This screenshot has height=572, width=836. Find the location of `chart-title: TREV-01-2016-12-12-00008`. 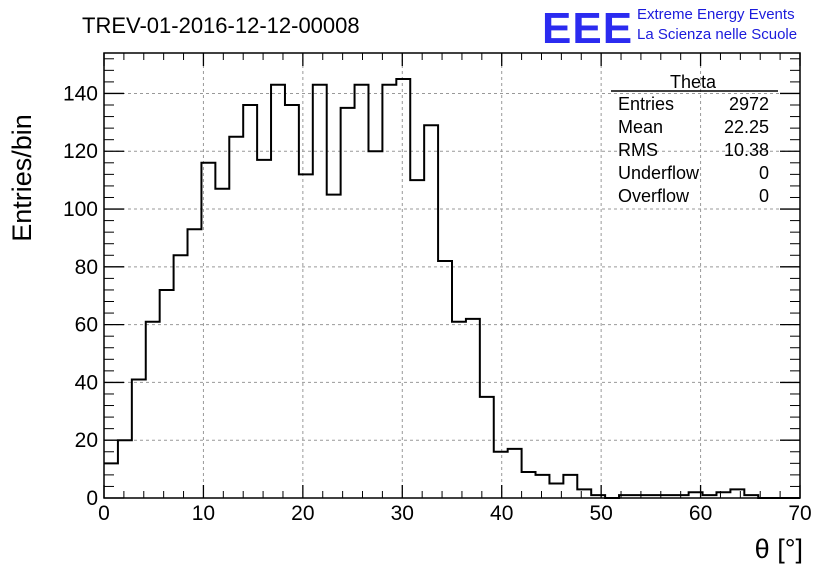

chart-title: TREV-01-2016-12-12-00008 is located at coordinates (221, 25).